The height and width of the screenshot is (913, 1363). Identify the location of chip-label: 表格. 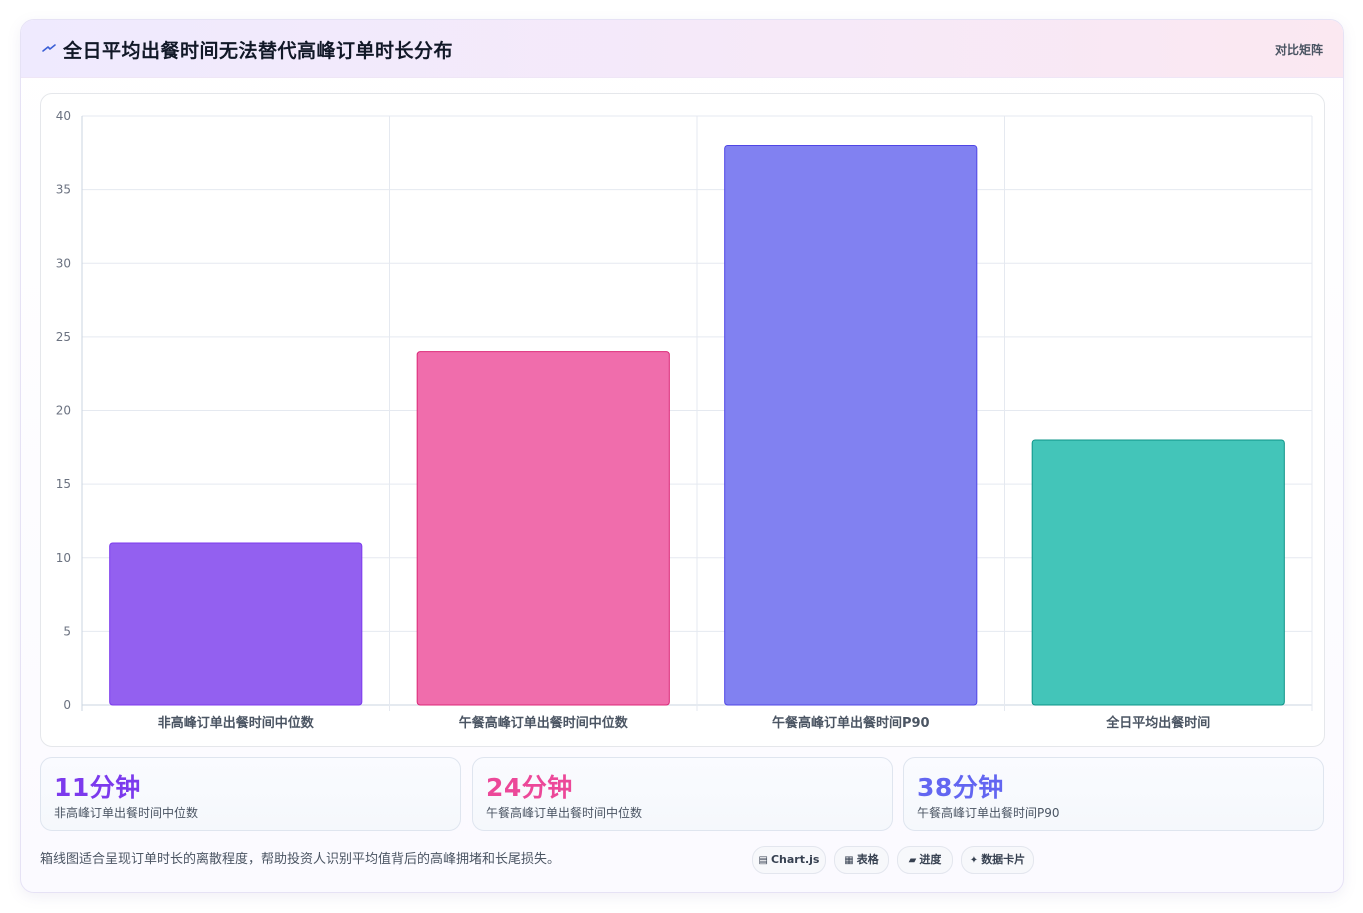
(867, 859).